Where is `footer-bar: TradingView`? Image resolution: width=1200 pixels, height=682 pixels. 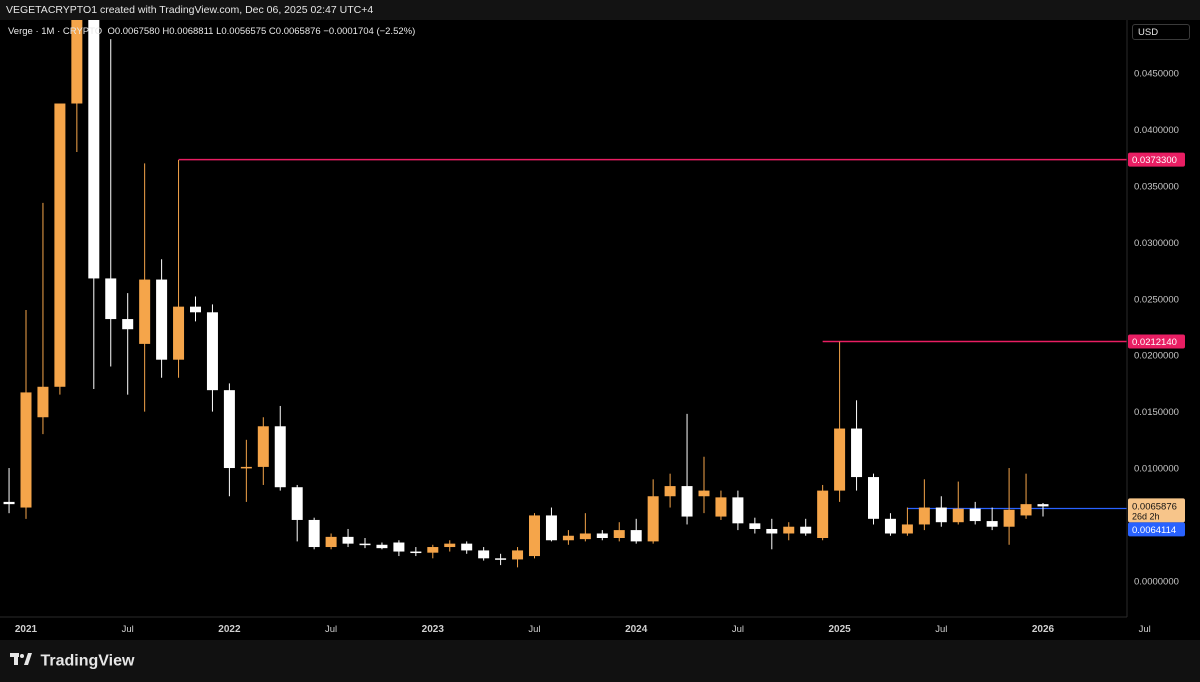 footer-bar: TradingView is located at coordinates (600, 661).